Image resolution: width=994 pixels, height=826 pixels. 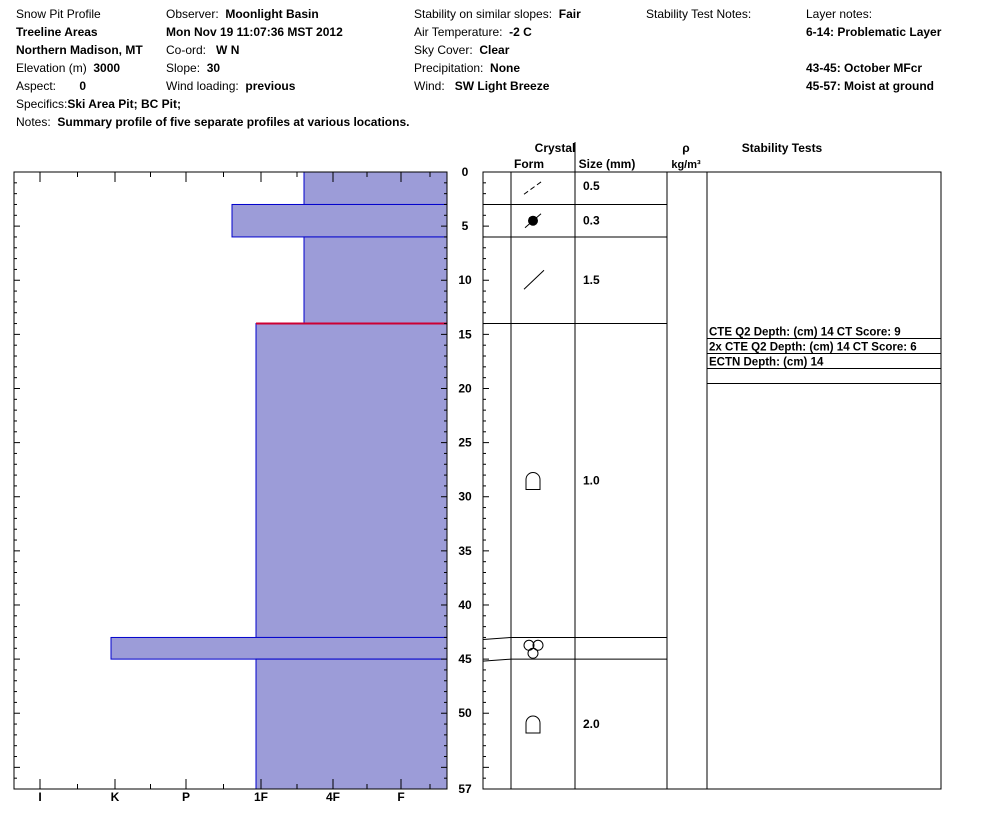 I want to click on depth-tick-label: 15, so click(x=465, y=334).